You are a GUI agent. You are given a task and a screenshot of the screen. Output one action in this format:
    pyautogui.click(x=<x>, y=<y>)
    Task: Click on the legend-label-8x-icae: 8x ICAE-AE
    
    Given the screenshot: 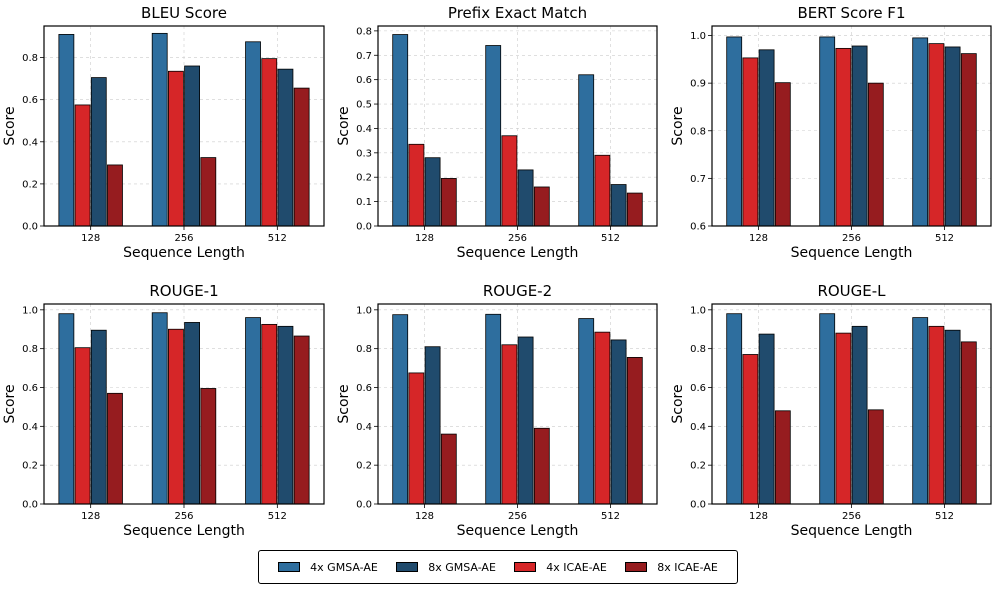 What is the action you would take?
    pyautogui.click(x=687, y=567)
    